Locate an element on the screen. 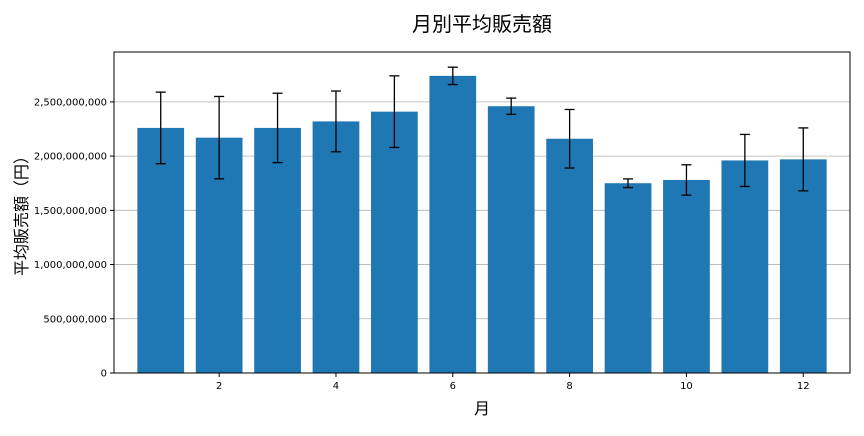 The width and height of the screenshot is (864, 436). x-ticks: 2 4 6 8 10 12 is located at coordinates (513, 382).